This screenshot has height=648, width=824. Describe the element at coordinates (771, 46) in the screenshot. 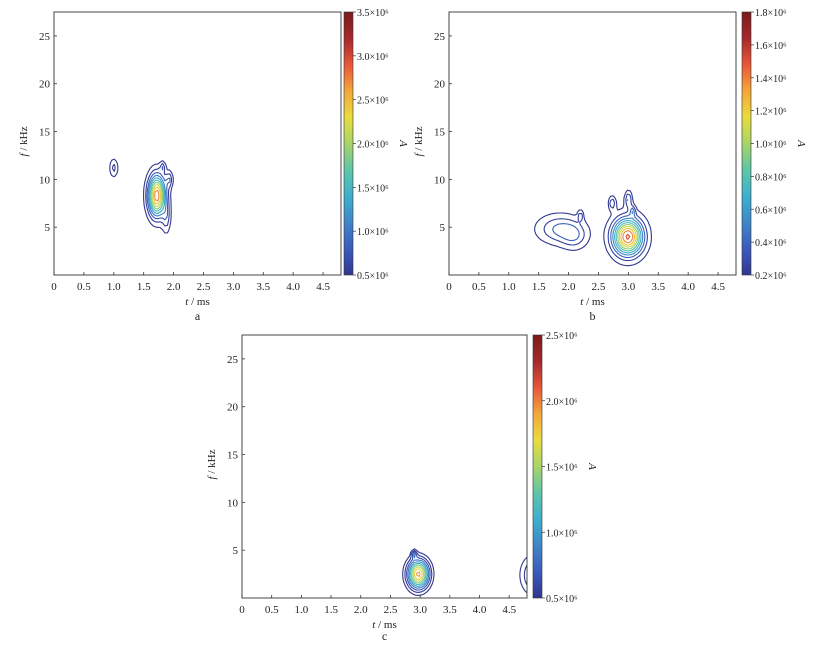

I see `colorbar-tick-label: 1.6×10⁶` at that location.